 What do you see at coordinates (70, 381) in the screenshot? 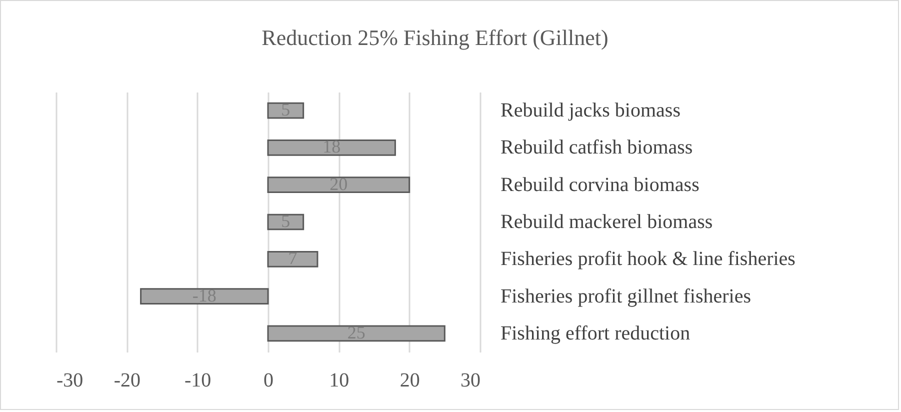
I see `x-tick-label: -30` at bounding box center [70, 381].